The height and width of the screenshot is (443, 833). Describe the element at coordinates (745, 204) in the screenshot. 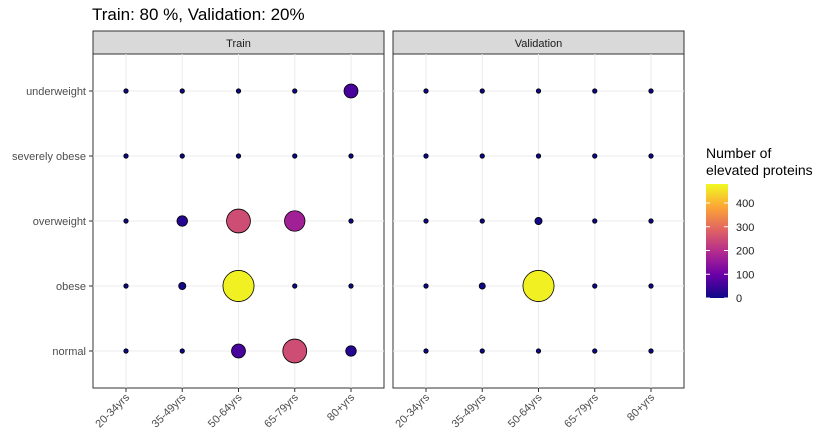

I see `legend-tick-label: 400` at that location.